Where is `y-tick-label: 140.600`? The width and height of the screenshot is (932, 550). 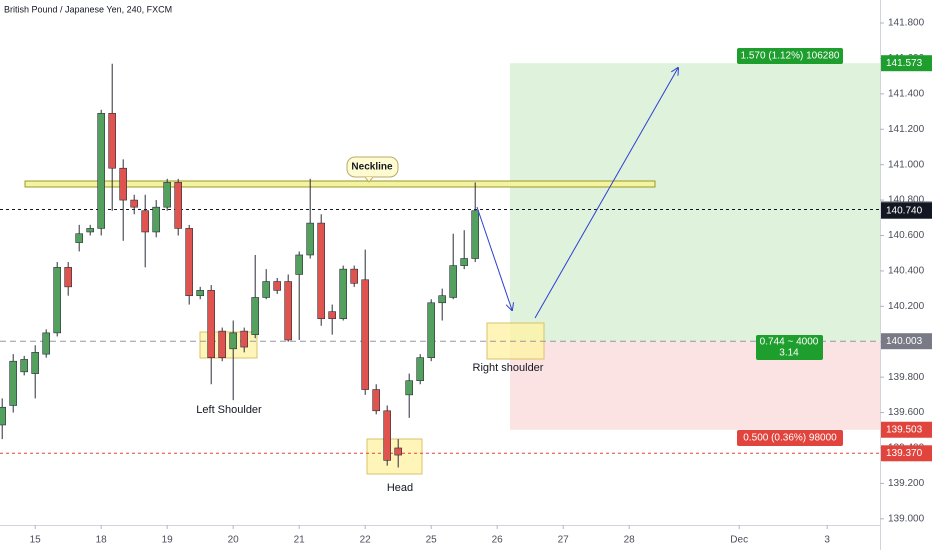
y-tick-label: 140.600 is located at coordinates (906, 235).